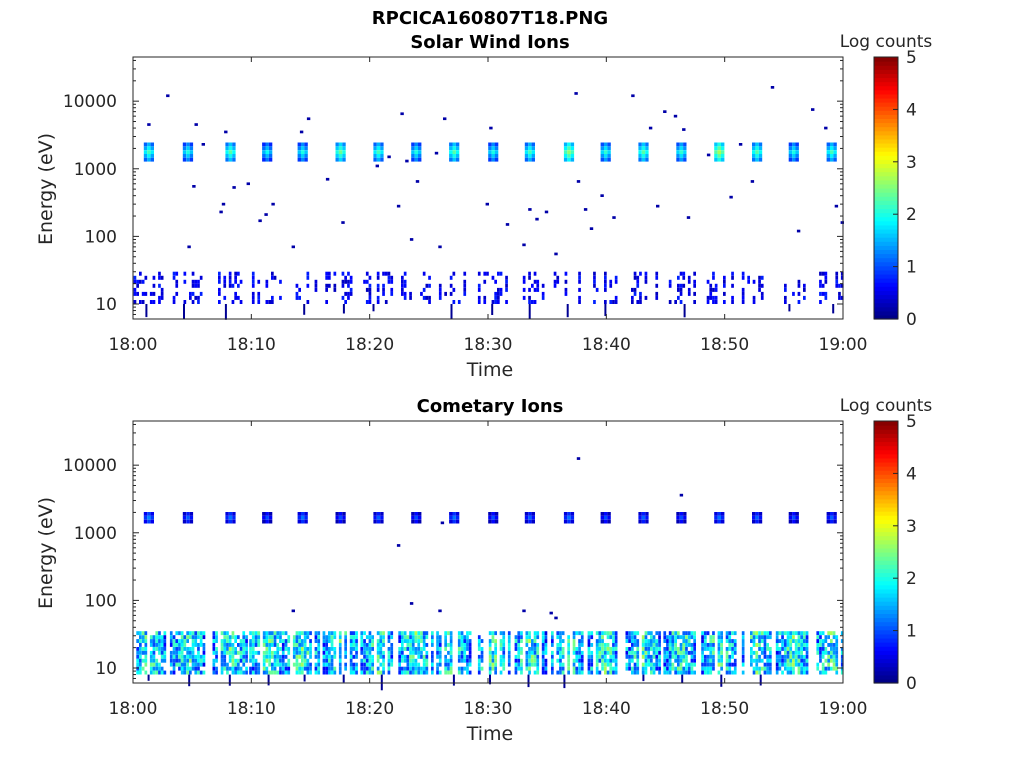 The width and height of the screenshot is (1024, 768). I want to click on data-point, so click(551, 613).